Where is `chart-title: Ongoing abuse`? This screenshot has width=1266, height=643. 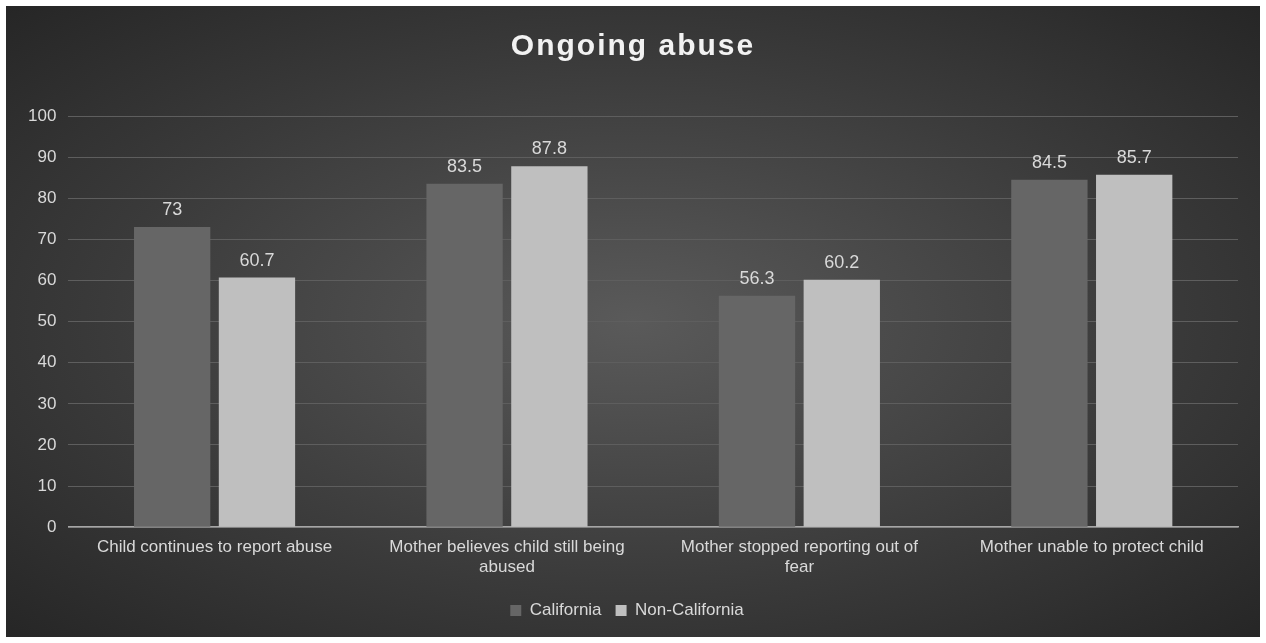 chart-title: Ongoing abuse is located at coordinates (633, 45).